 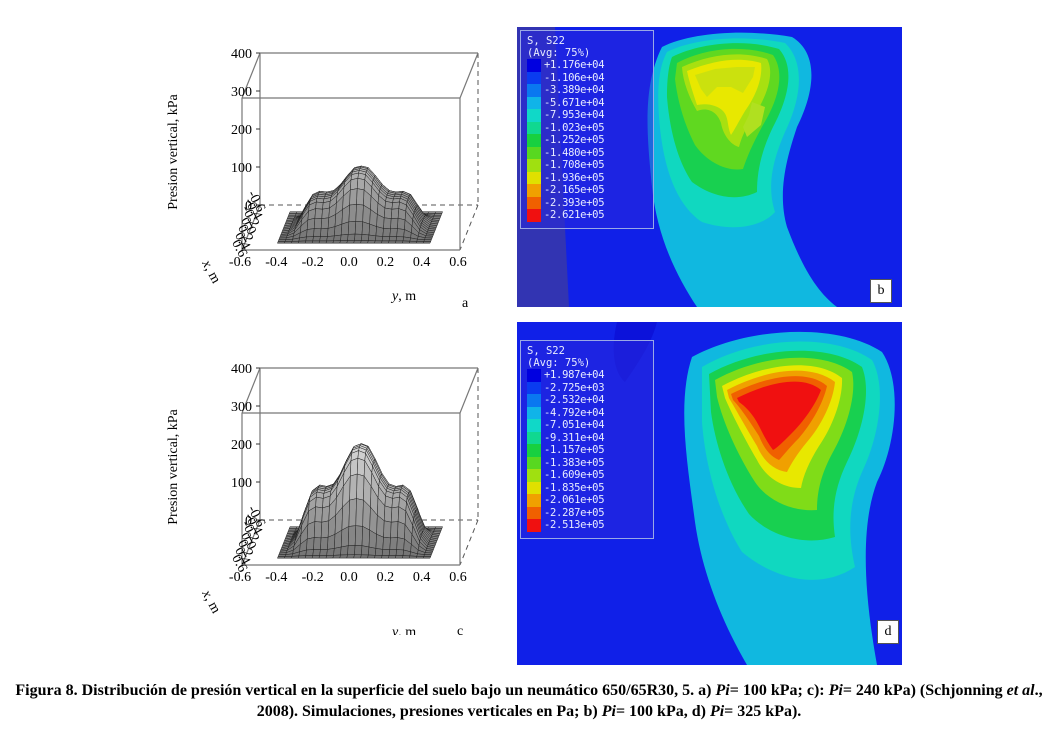 I want to click on z-tick-label: 300, so click(x=241, y=407).